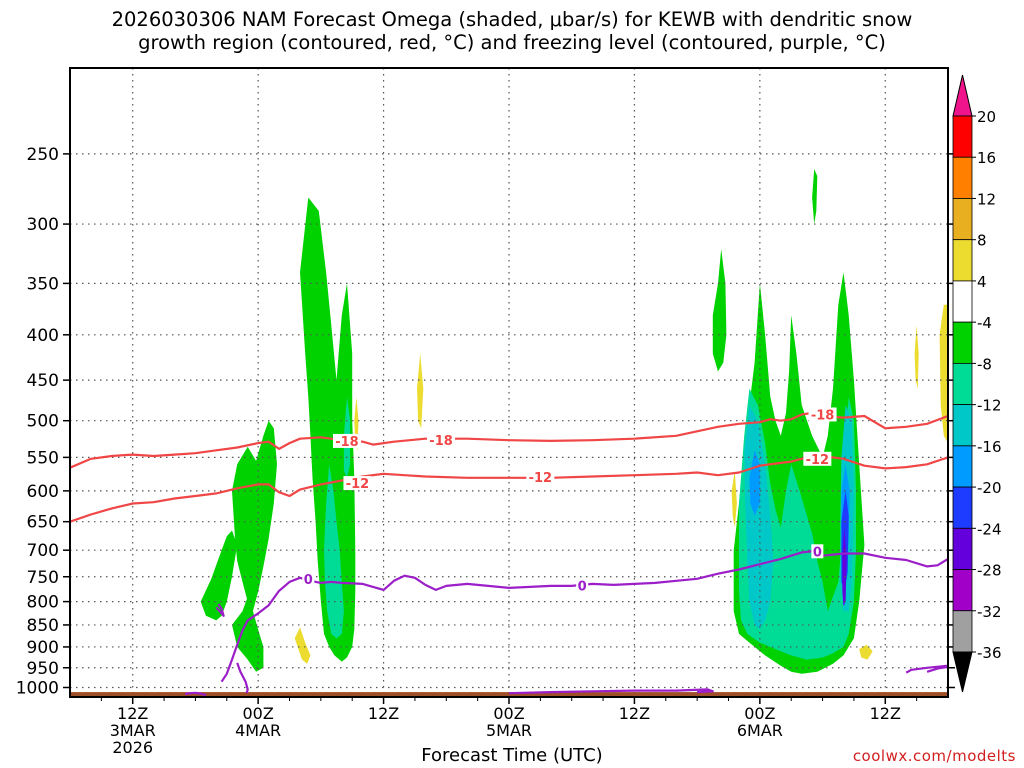  I want to click on x-tick-label-72-1: 6MAR, so click(760, 730).